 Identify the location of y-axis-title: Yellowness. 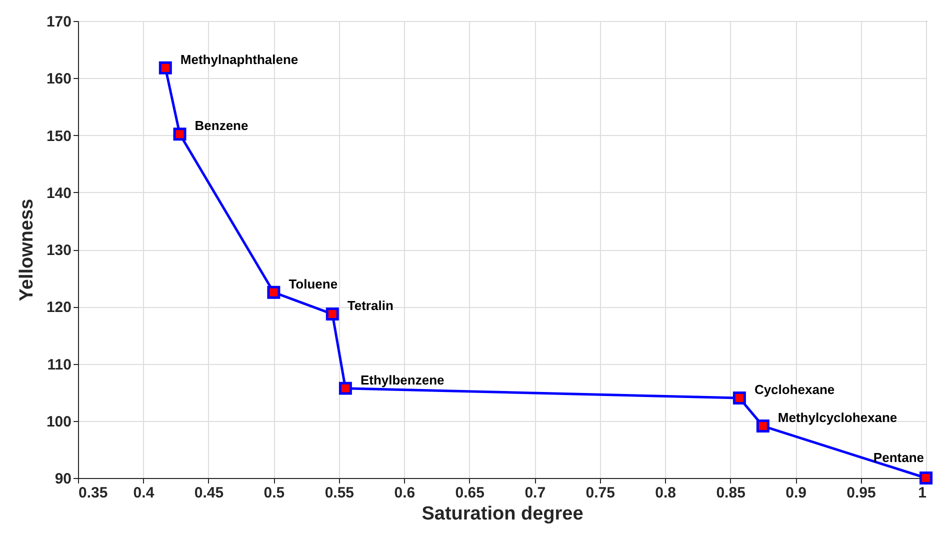
(27, 250).